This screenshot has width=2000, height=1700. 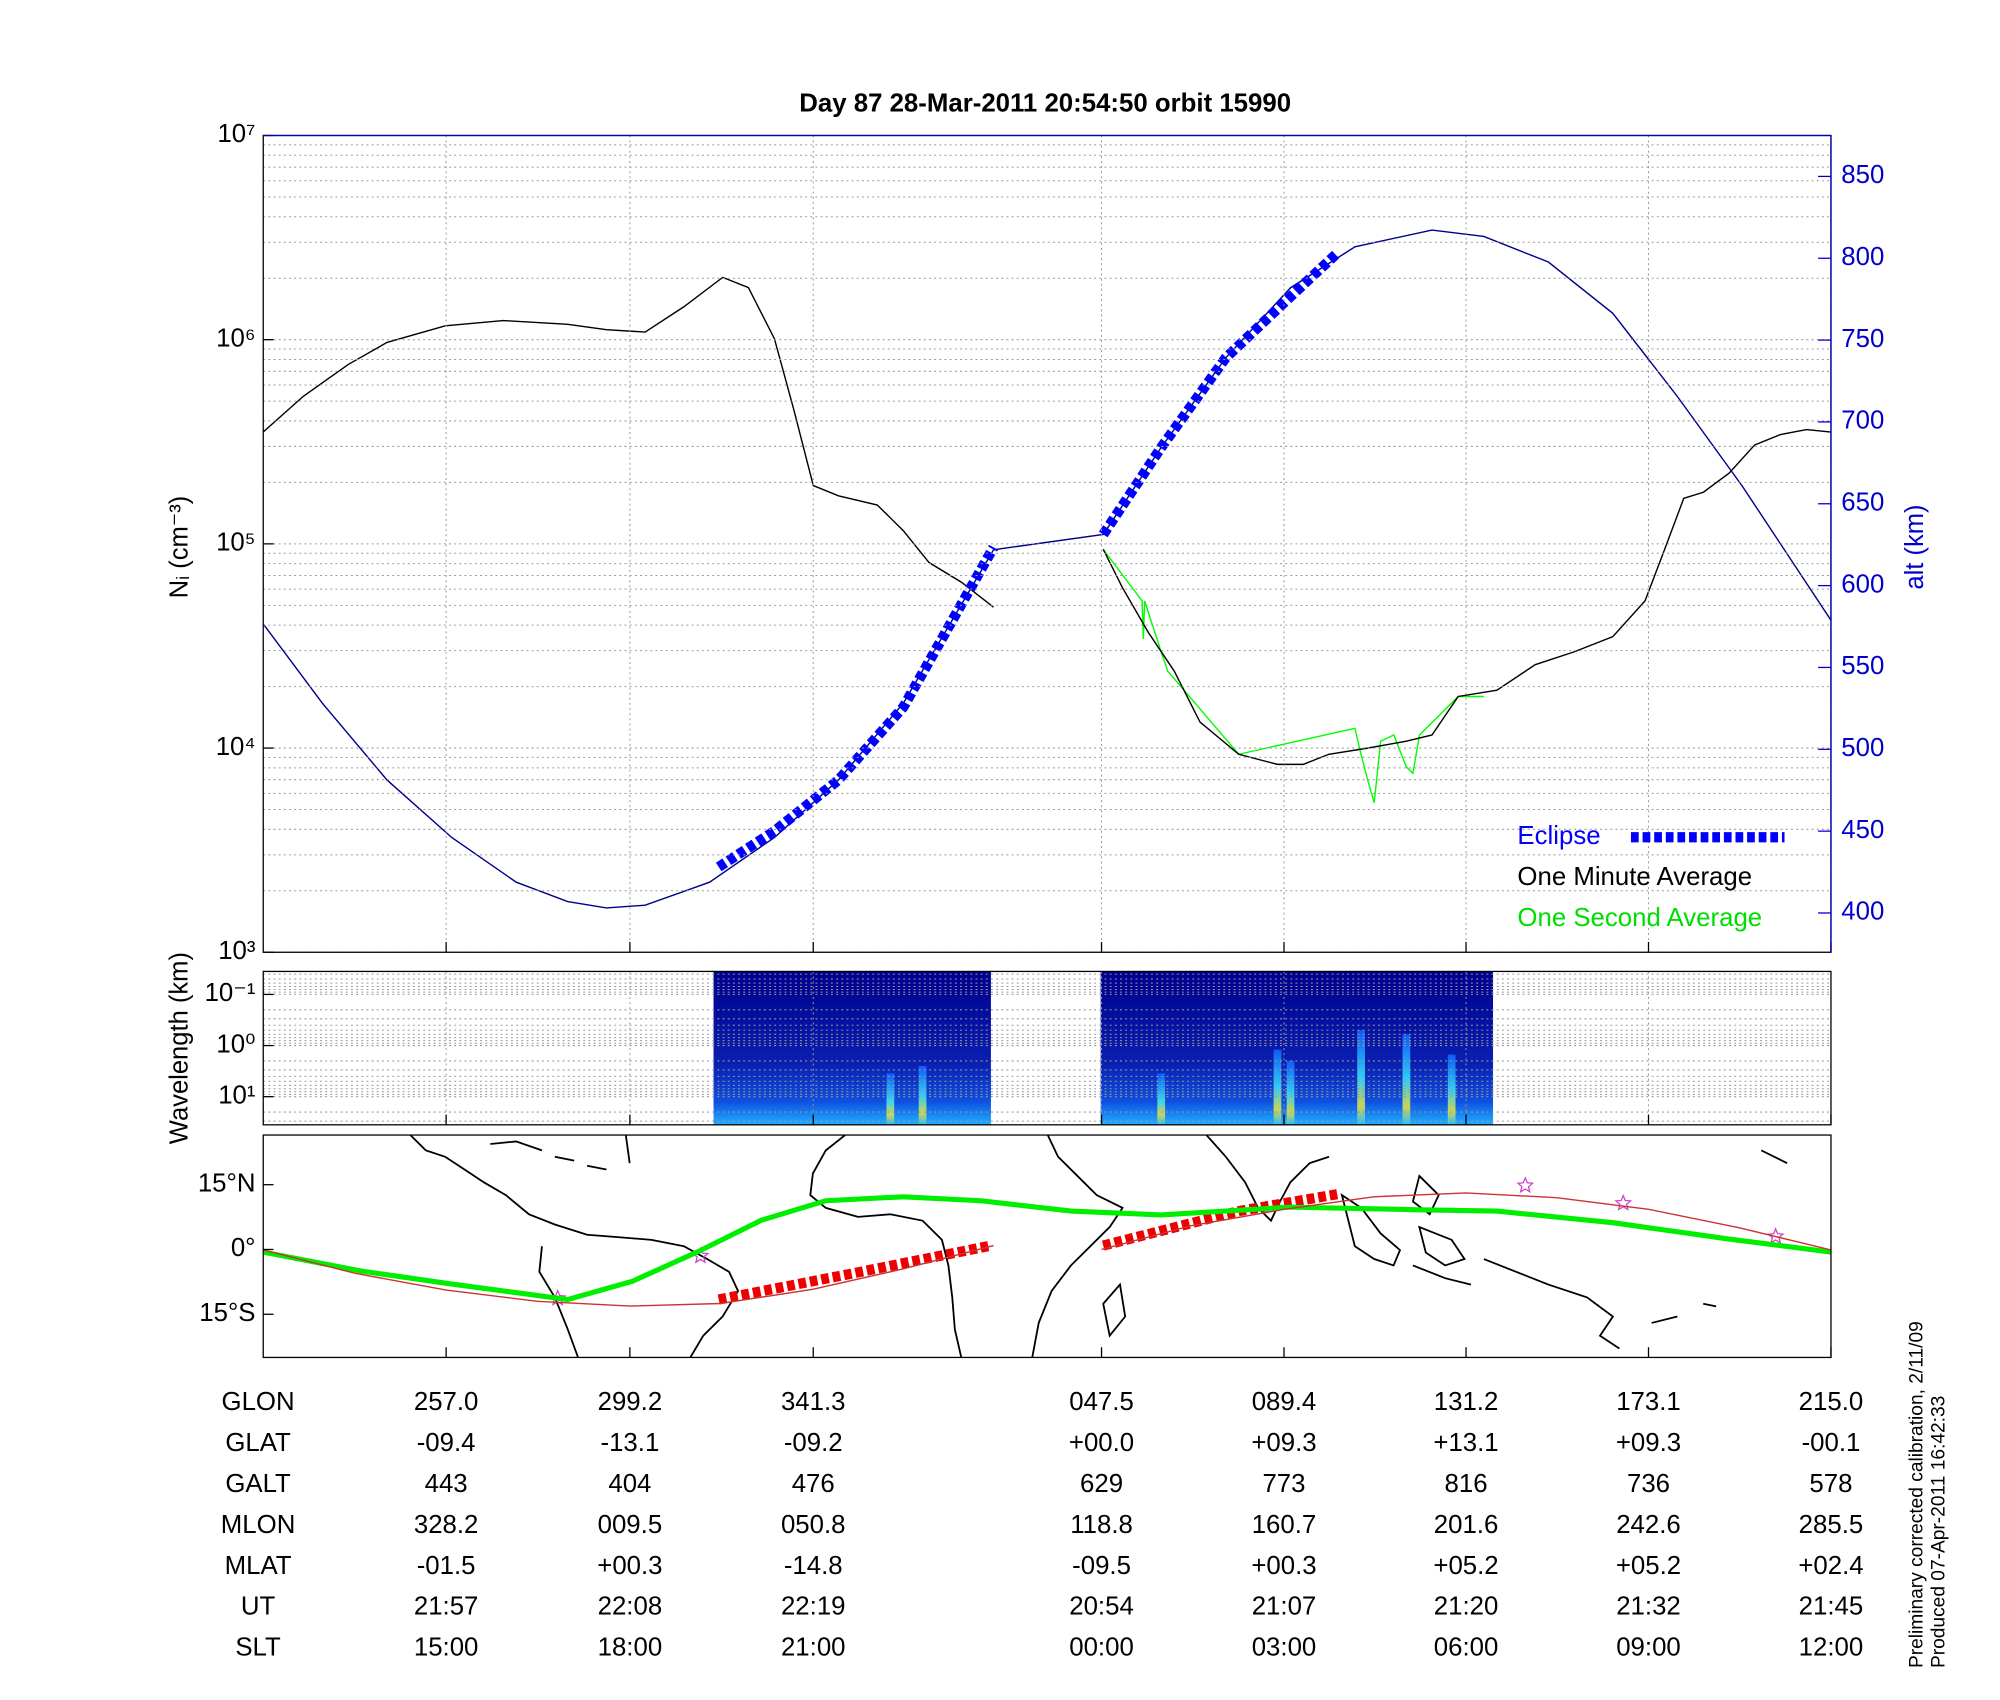 What do you see at coordinates (1101, 1607) in the screenshot?
I see `table-cell: 20:54` at bounding box center [1101, 1607].